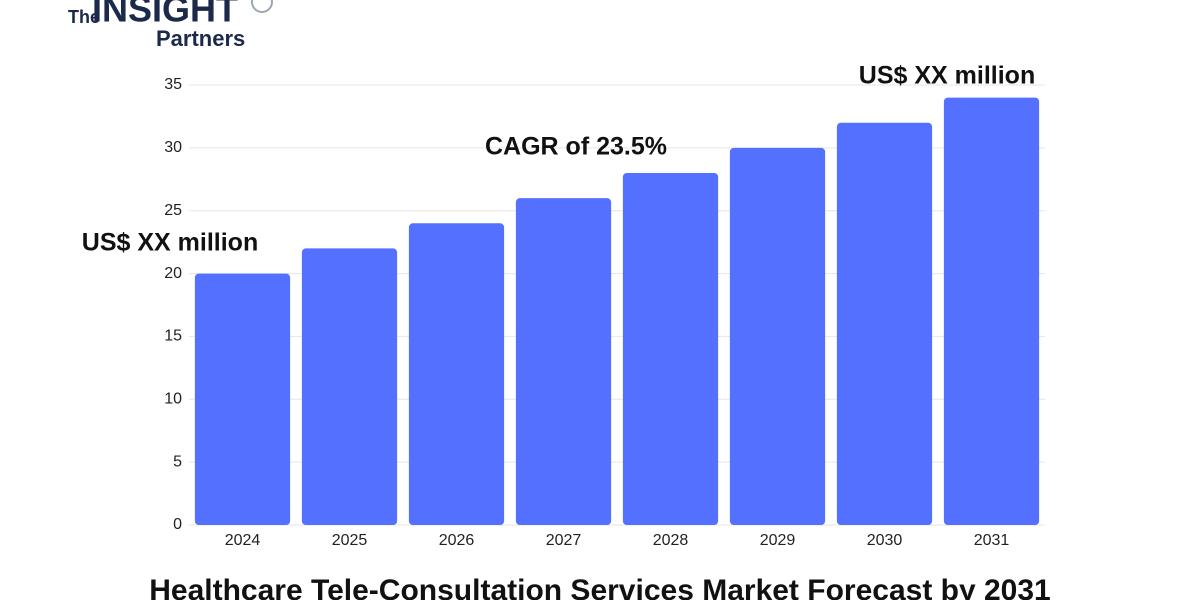 The height and width of the screenshot is (600, 1200). Describe the element at coordinates (177, 524) in the screenshot. I see `y-tick-label: 0` at that location.